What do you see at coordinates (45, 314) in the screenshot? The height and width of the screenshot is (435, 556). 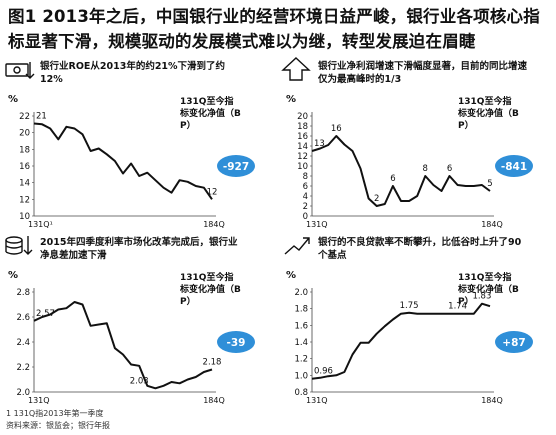 I see `data-label: 2.57` at bounding box center [45, 314].